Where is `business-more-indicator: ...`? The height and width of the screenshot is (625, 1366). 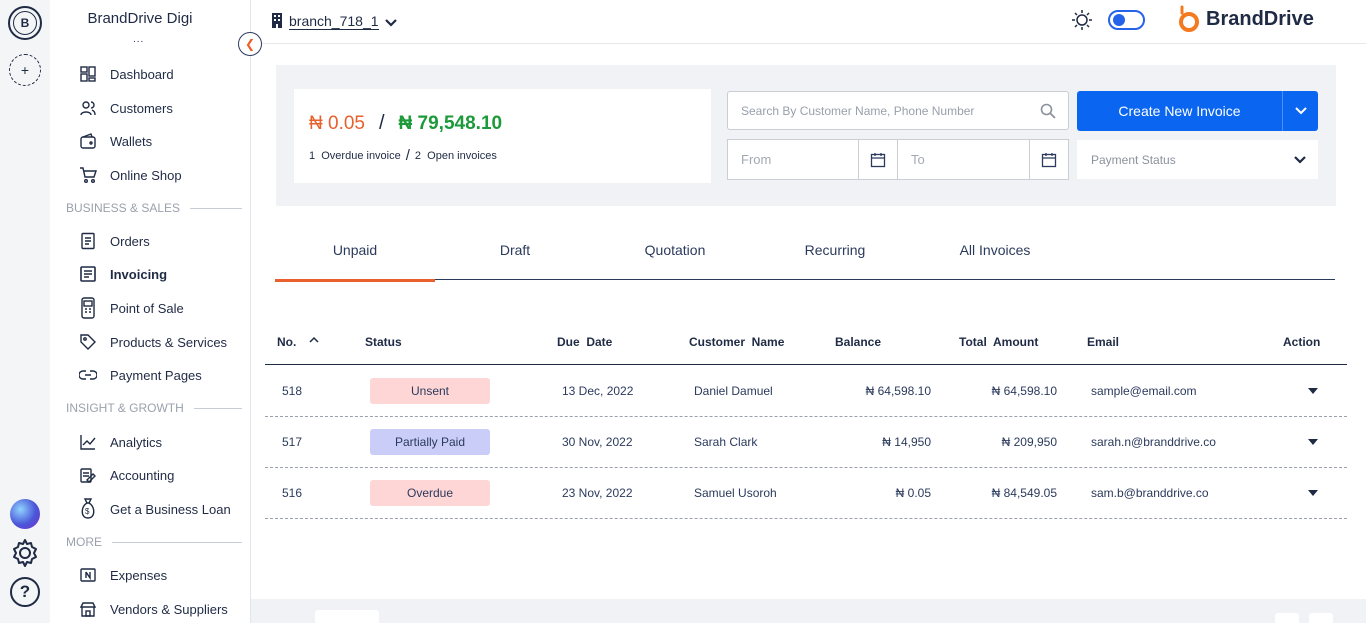
business-more-indicator: ... is located at coordinates (139, 39).